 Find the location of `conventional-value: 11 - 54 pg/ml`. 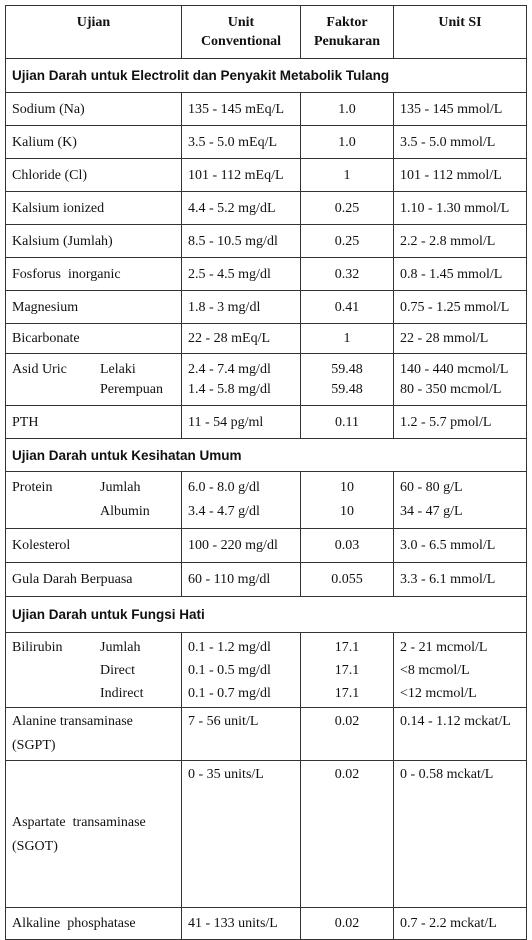

conventional-value: 11 - 54 pg/ml is located at coordinates (241, 422).